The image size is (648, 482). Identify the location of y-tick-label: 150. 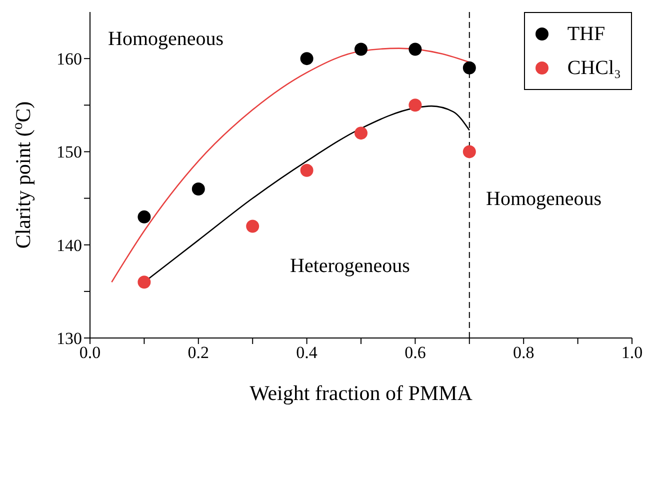
(69, 152).